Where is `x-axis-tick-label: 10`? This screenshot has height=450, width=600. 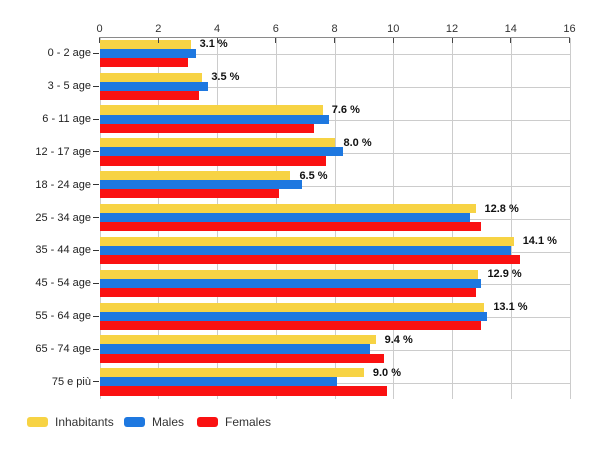 x-axis-tick-label: 10 is located at coordinates (393, 29).